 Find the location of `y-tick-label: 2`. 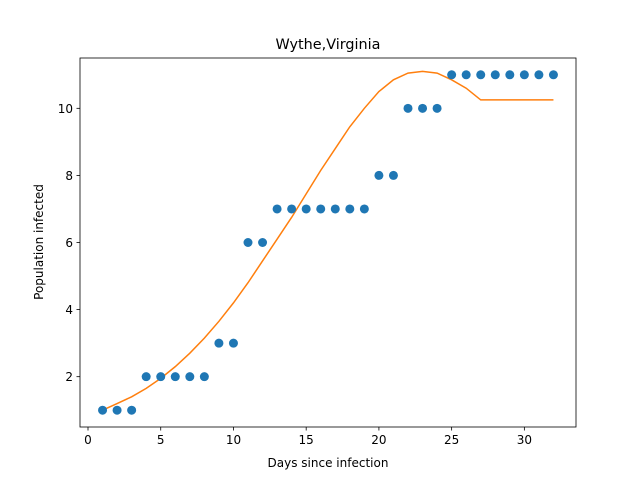

y-tick-label: 2 is located at coordinates (69, 377).